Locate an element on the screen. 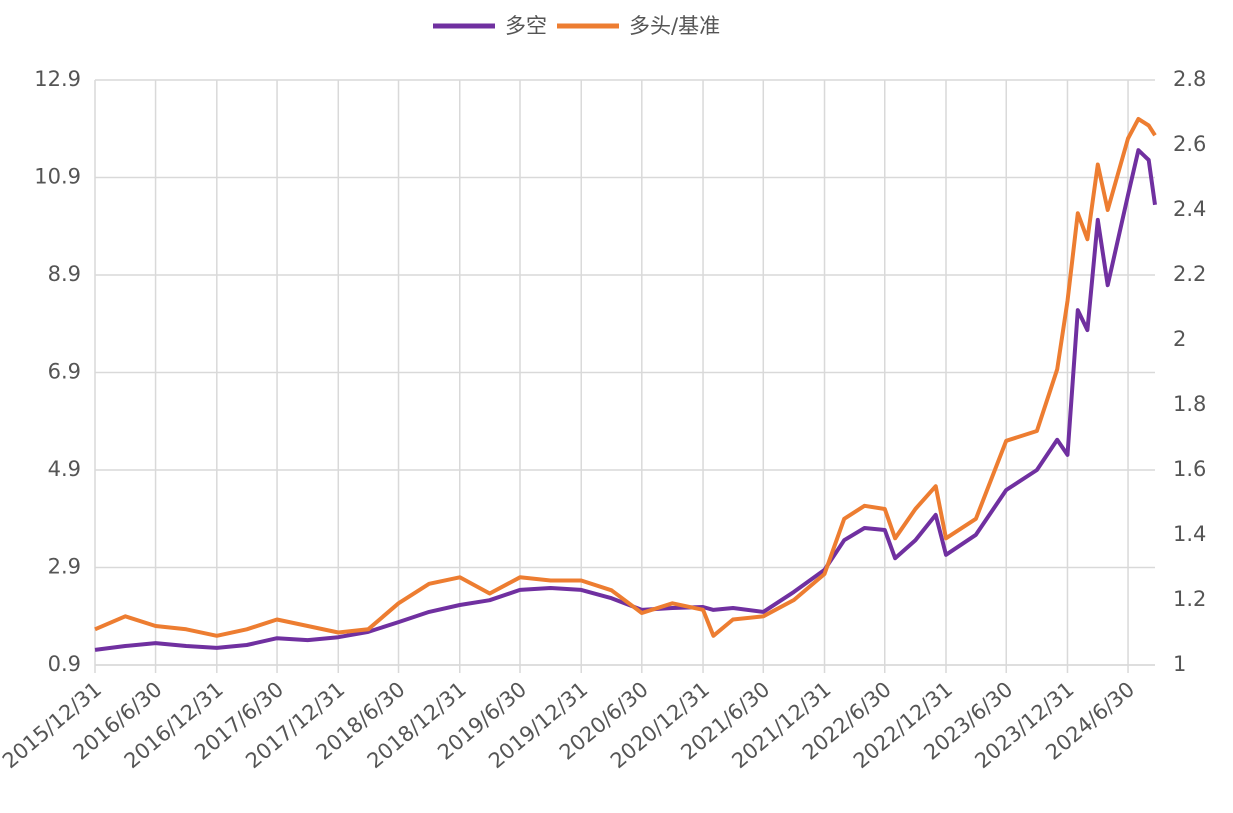 This screenshot has height=813, width=1233. y2-tick-label: 2.2 is located at coordinates (1189, 274).